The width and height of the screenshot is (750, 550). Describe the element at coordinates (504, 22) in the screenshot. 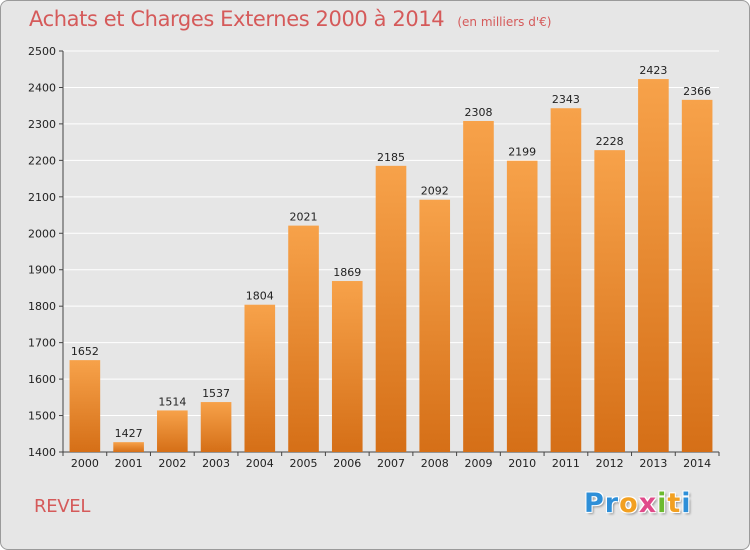

I see `chart-unit-label: (en milliers d'€)` at that location.